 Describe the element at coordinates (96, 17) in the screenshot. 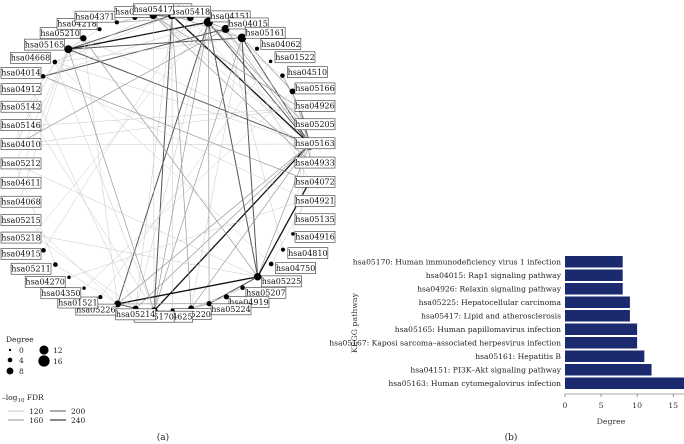

I see `network-node: hsa04371` at that location.